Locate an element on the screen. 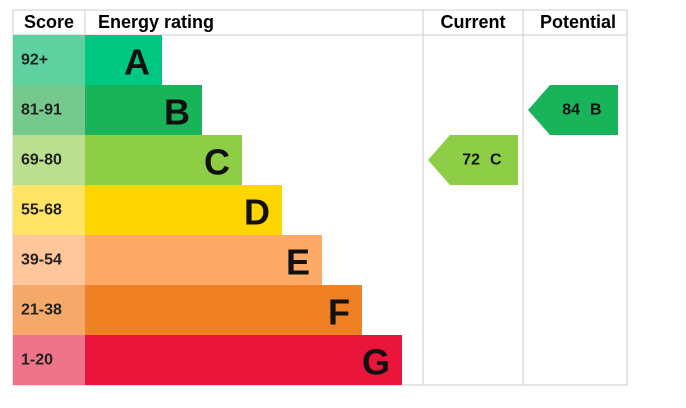 This screenshot has height=408, width=686. current-arrow is located at coordinates (473, 160).